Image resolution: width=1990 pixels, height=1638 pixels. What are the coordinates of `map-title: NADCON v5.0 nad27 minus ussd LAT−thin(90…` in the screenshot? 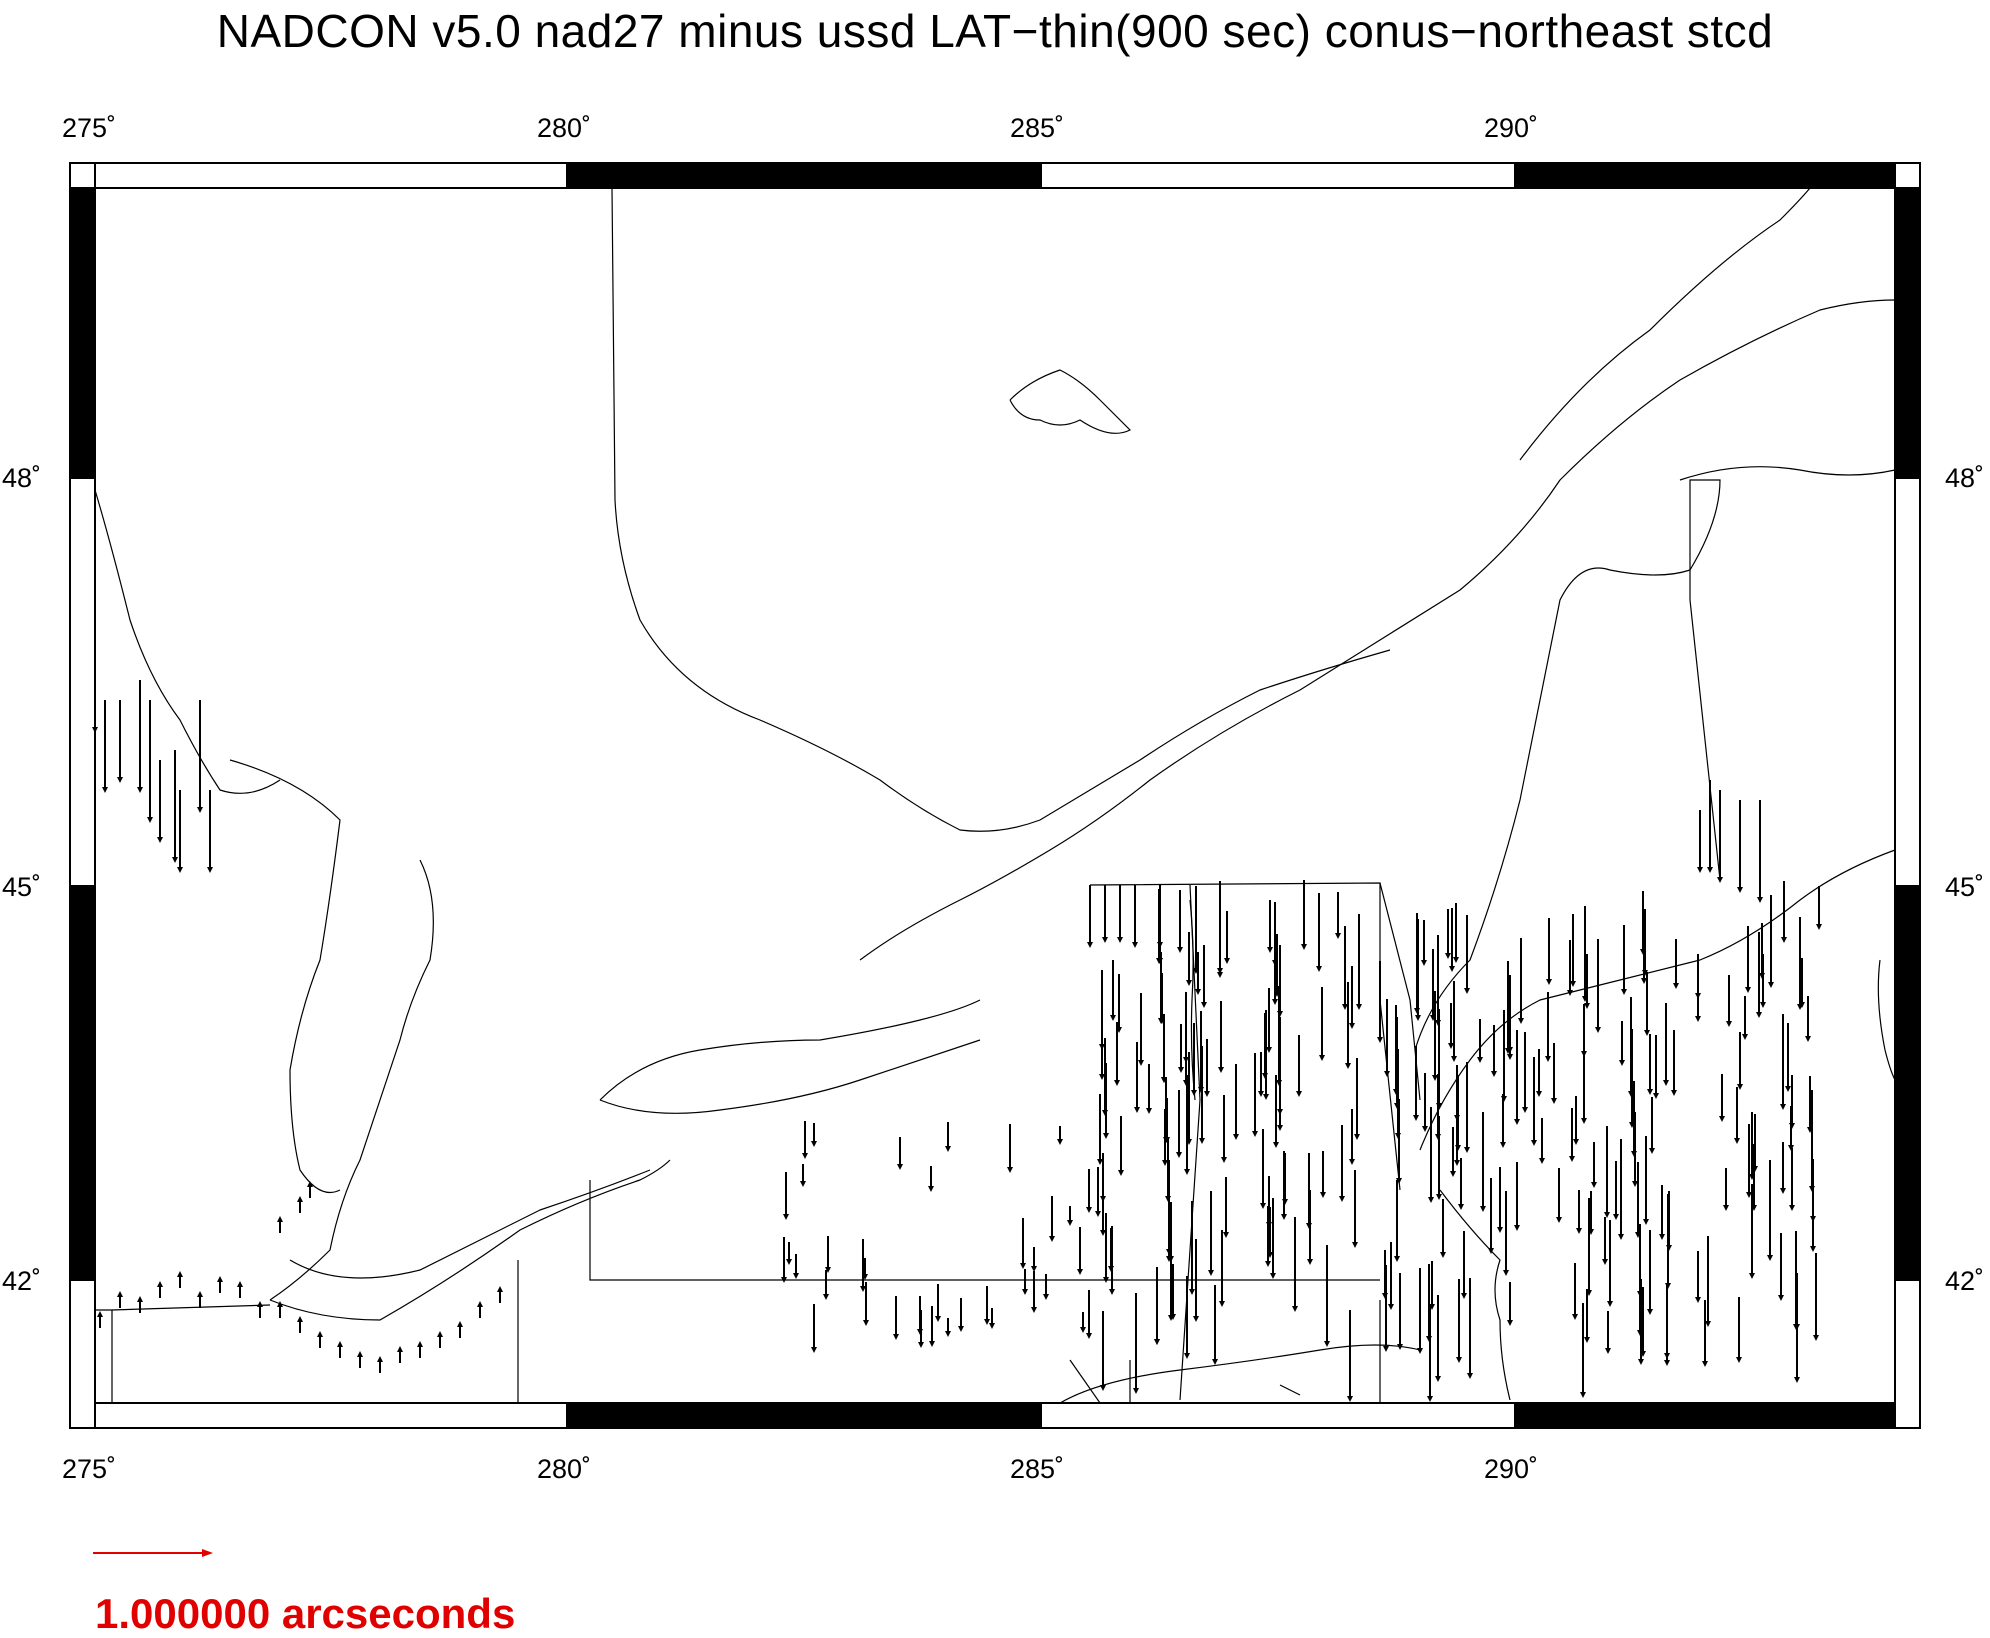 It's located at (995, 31).